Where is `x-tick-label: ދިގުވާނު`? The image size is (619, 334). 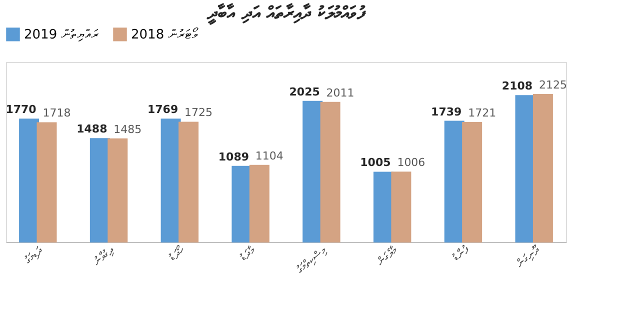 x-tick-label: ދިގުވާނު is located at coordinates (104, 255).